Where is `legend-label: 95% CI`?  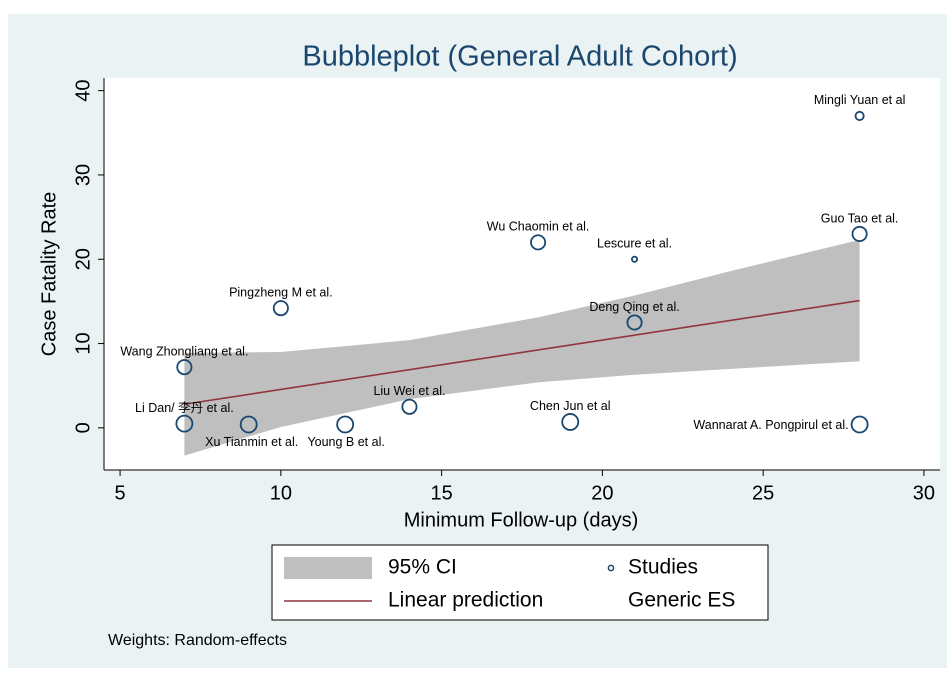
legend-label: 95% CI is located at coordinates (422, 567).